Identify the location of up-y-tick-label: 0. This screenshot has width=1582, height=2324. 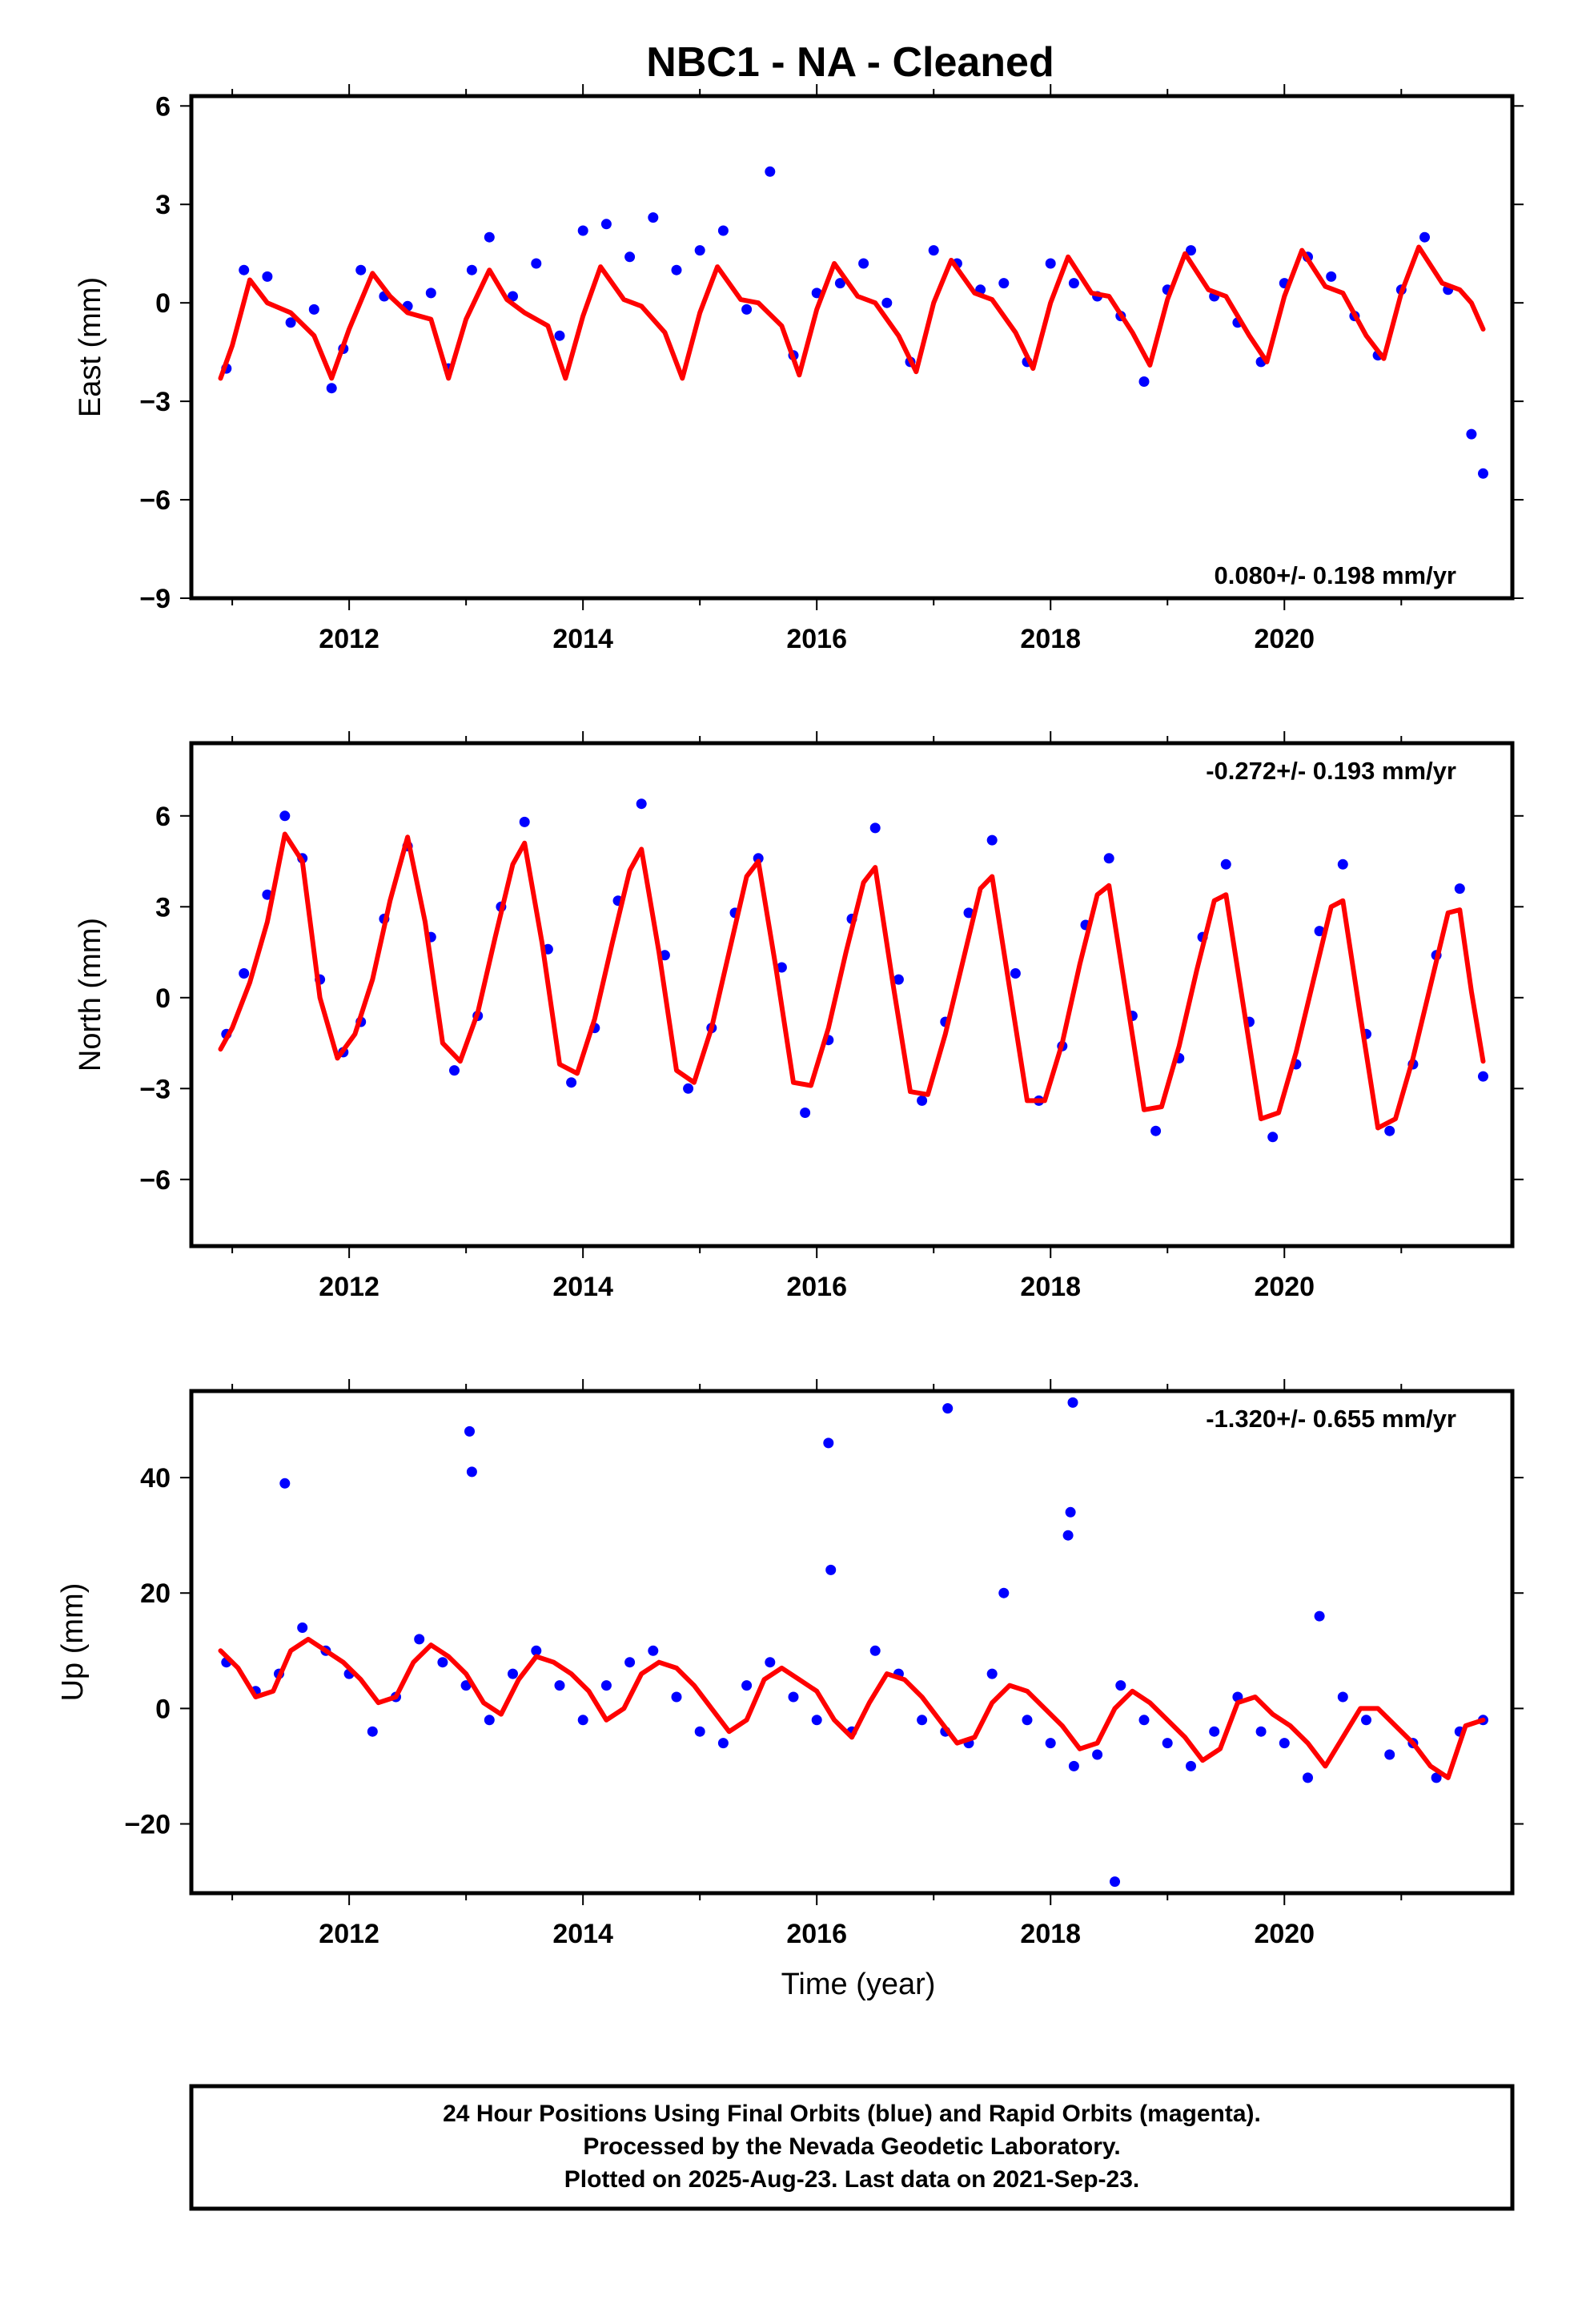
(163, 1709).